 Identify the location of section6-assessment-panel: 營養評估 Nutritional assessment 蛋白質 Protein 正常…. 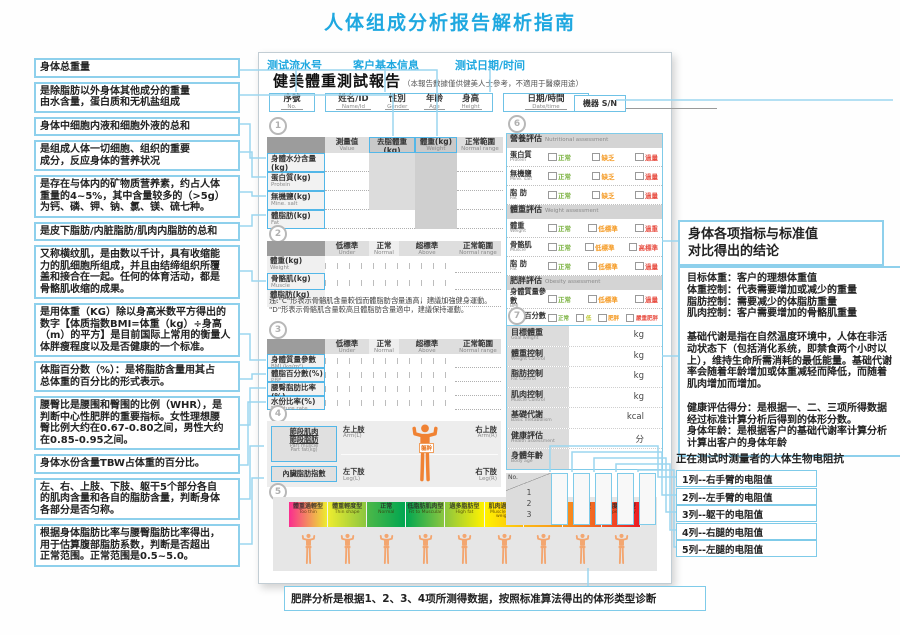
(584, 230).